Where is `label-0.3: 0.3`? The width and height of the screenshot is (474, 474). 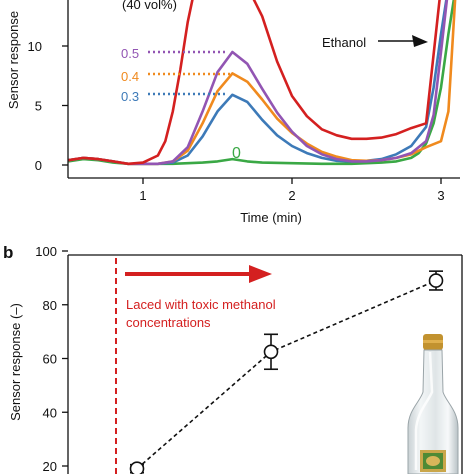 label-0.3: 0.3 is located at coordinates (130, 96).